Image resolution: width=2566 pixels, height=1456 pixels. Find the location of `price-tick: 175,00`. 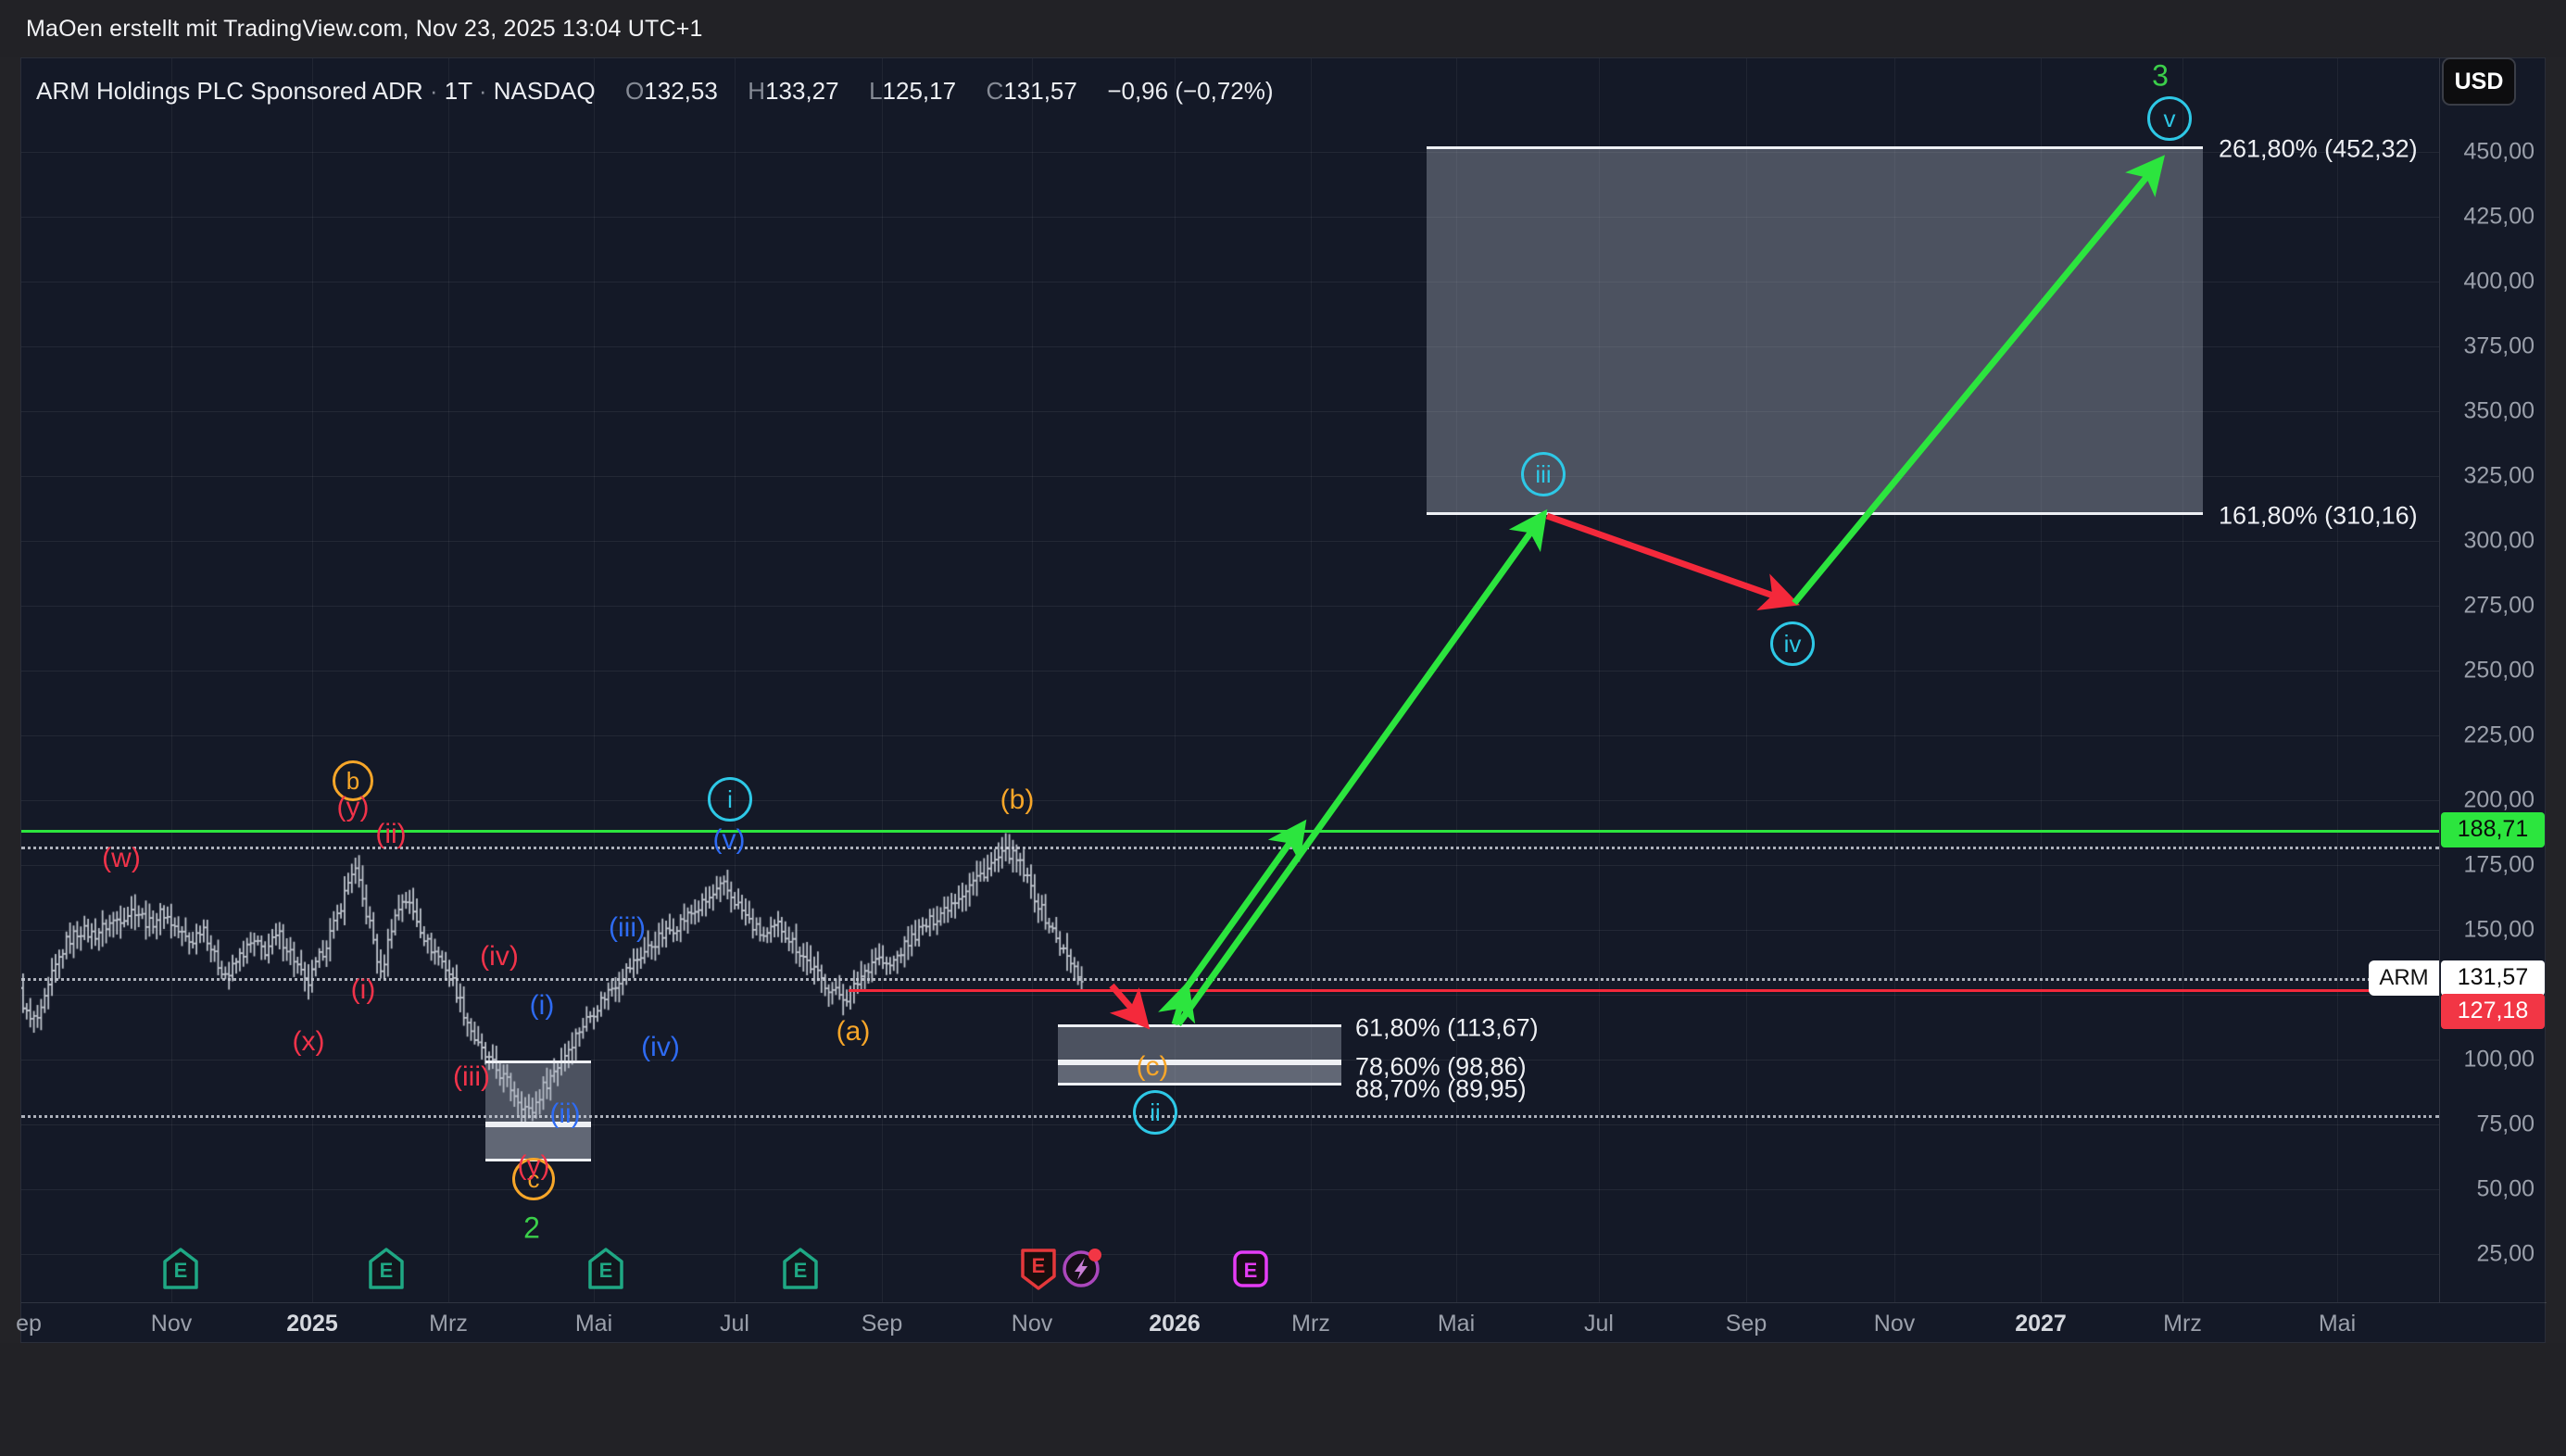

price-tick: 175,00 is located at coordinates (2499, 864).